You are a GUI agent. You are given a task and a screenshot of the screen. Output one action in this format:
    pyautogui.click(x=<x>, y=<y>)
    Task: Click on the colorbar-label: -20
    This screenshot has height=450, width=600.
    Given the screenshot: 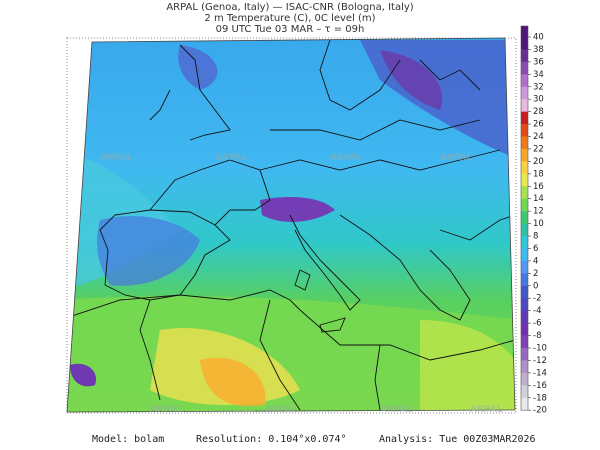 What is the action you would take?
    pyautogui.click(x=540, y=411)
    